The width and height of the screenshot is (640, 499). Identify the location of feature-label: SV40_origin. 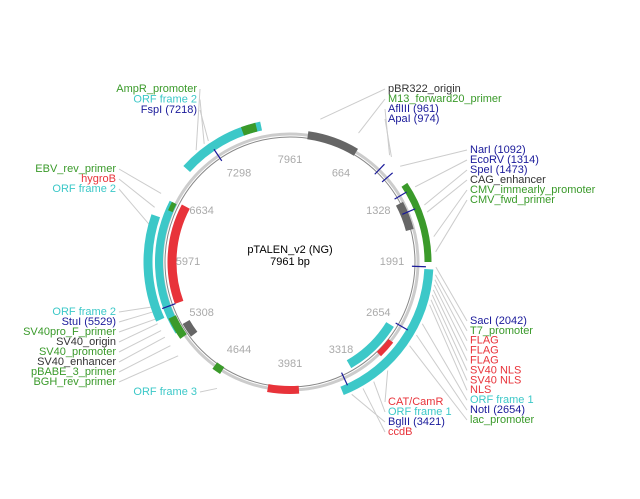
(86, 342).